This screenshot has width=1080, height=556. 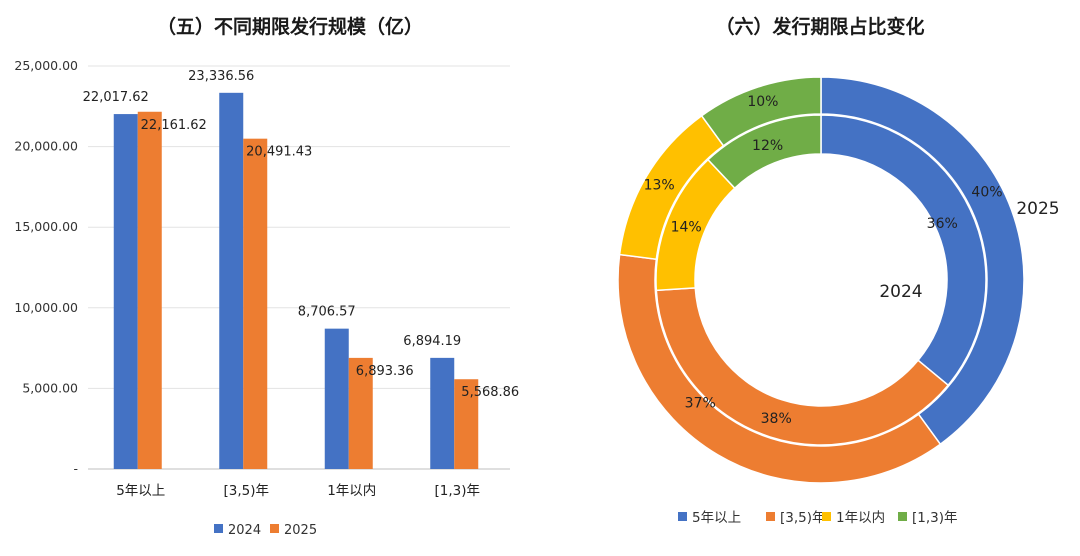 What do you see at coordinates (244, 530) in the screenshot?
I see `legend-label: 2024` at bounding box center [244, 530].